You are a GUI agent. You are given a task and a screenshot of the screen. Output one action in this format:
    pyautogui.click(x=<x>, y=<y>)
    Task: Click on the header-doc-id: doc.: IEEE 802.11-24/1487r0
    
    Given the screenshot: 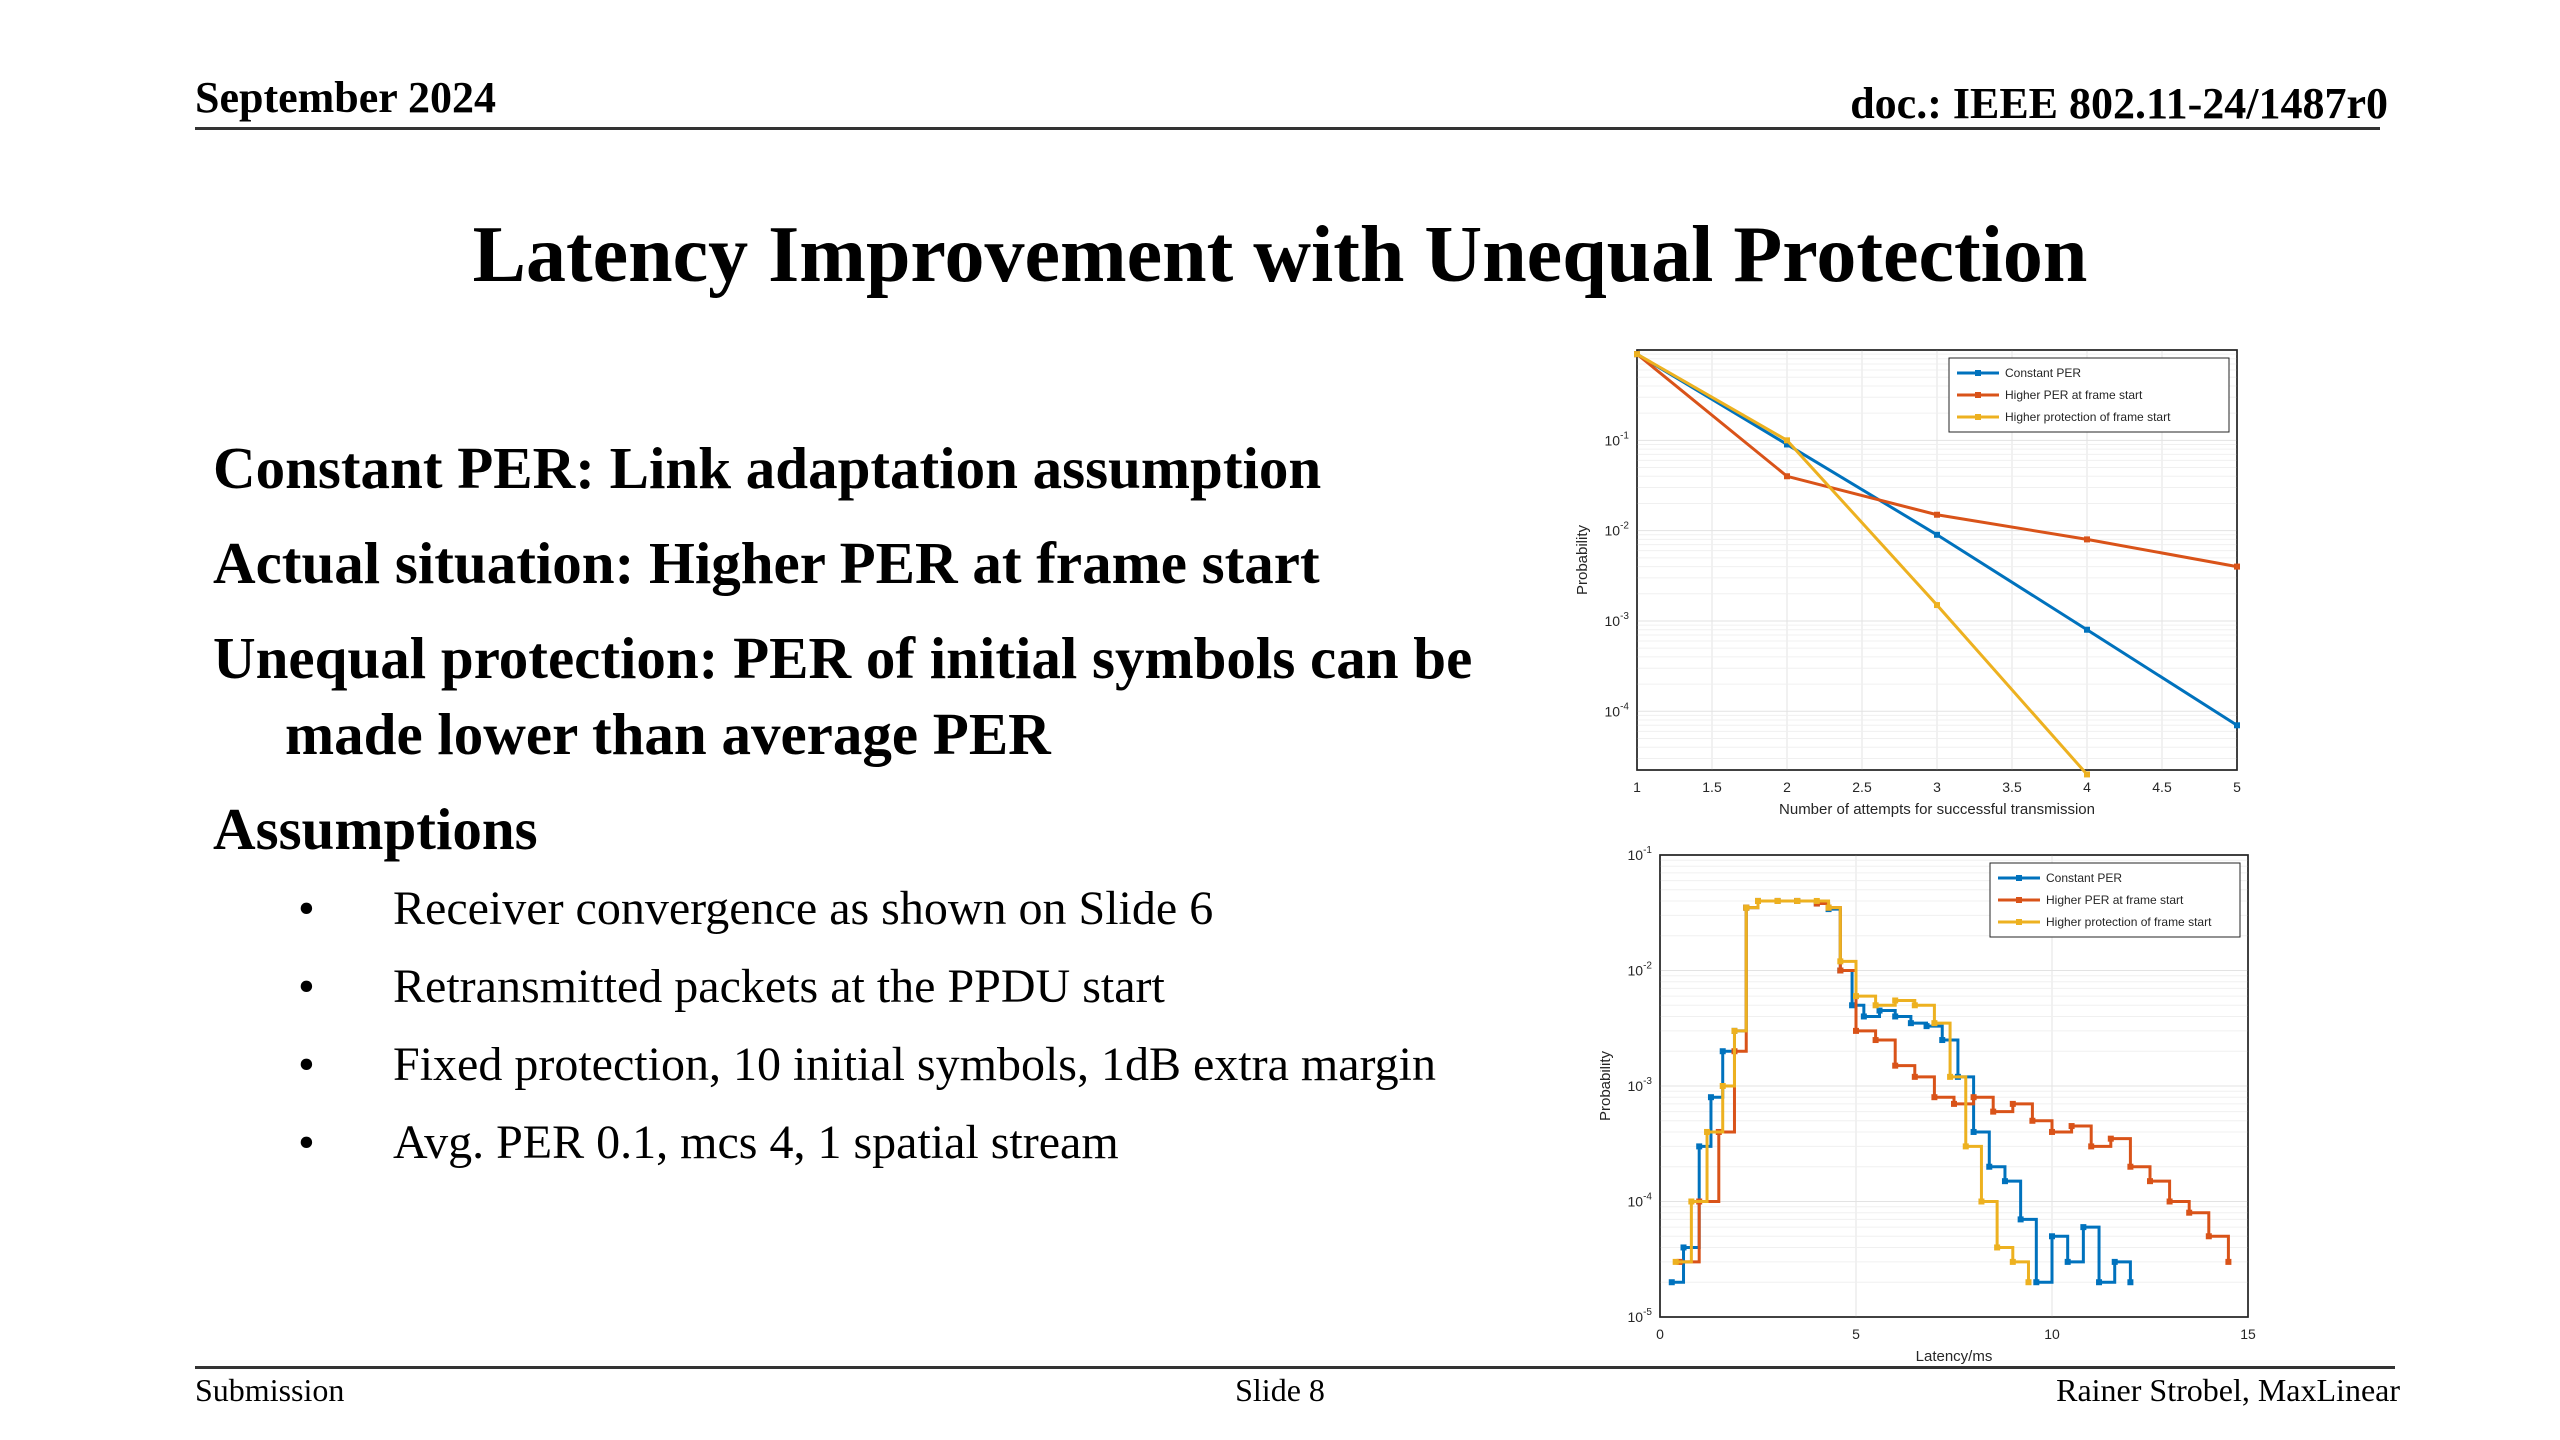 What is the action you would take?
    pyautogui.click(x=2119, y=103)
    